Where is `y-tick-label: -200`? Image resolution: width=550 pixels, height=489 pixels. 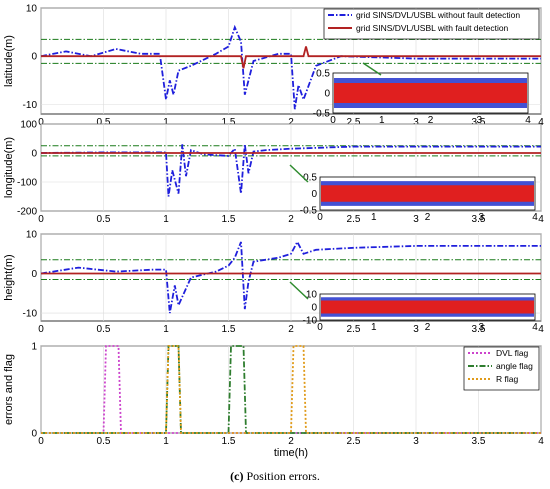 y-tick-label: -200 is located at coordinates (27, 212).